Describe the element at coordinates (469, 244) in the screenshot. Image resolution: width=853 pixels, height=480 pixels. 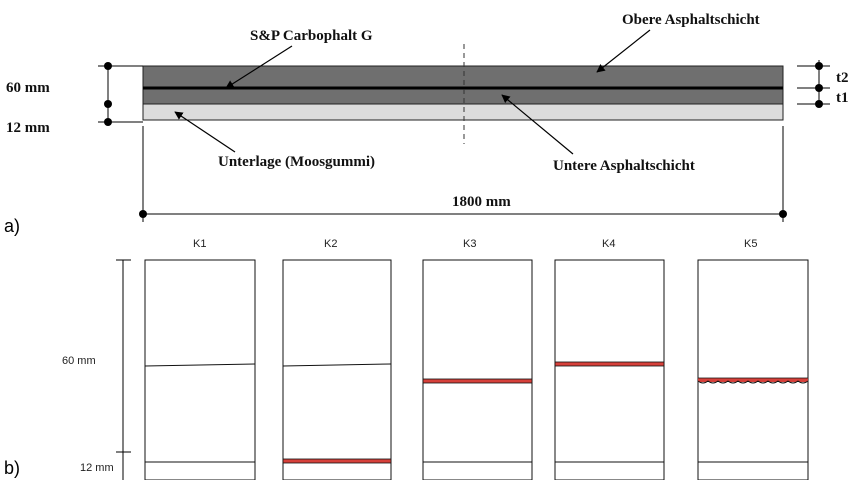
I see `column-k3-label: K3` at that location.